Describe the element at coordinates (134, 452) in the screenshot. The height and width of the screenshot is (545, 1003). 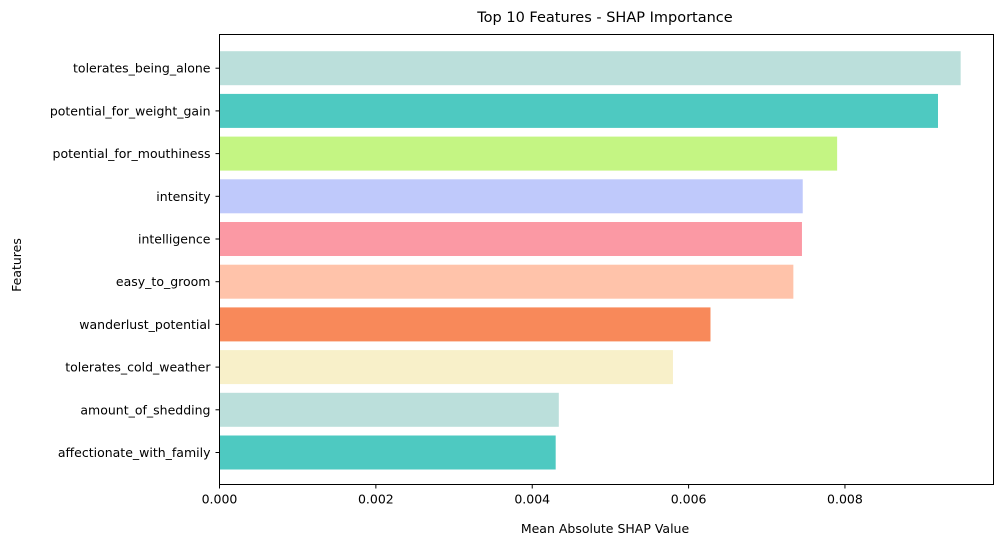
I see `y-tick-label: affectionate_with_family` at that location.